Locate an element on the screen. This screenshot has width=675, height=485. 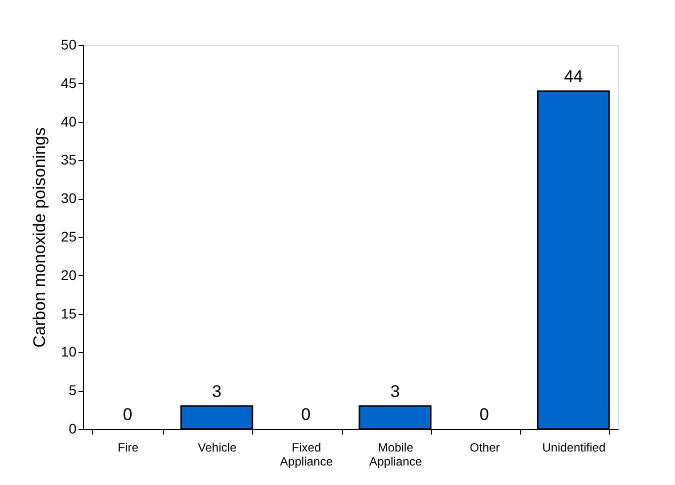
y-tick-label: 15 is located at coordinates (68, 313).